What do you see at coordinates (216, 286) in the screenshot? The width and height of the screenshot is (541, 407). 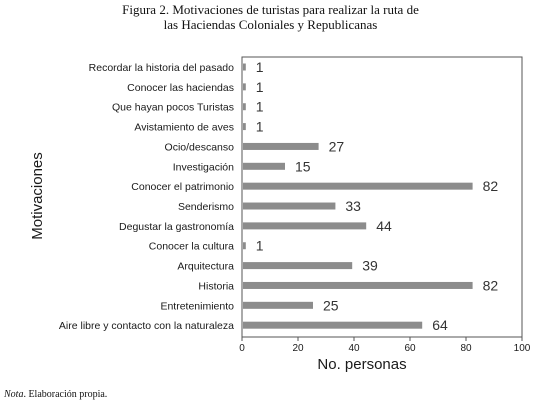 I see `category-label: Historia` at bounding box center [216, 286].